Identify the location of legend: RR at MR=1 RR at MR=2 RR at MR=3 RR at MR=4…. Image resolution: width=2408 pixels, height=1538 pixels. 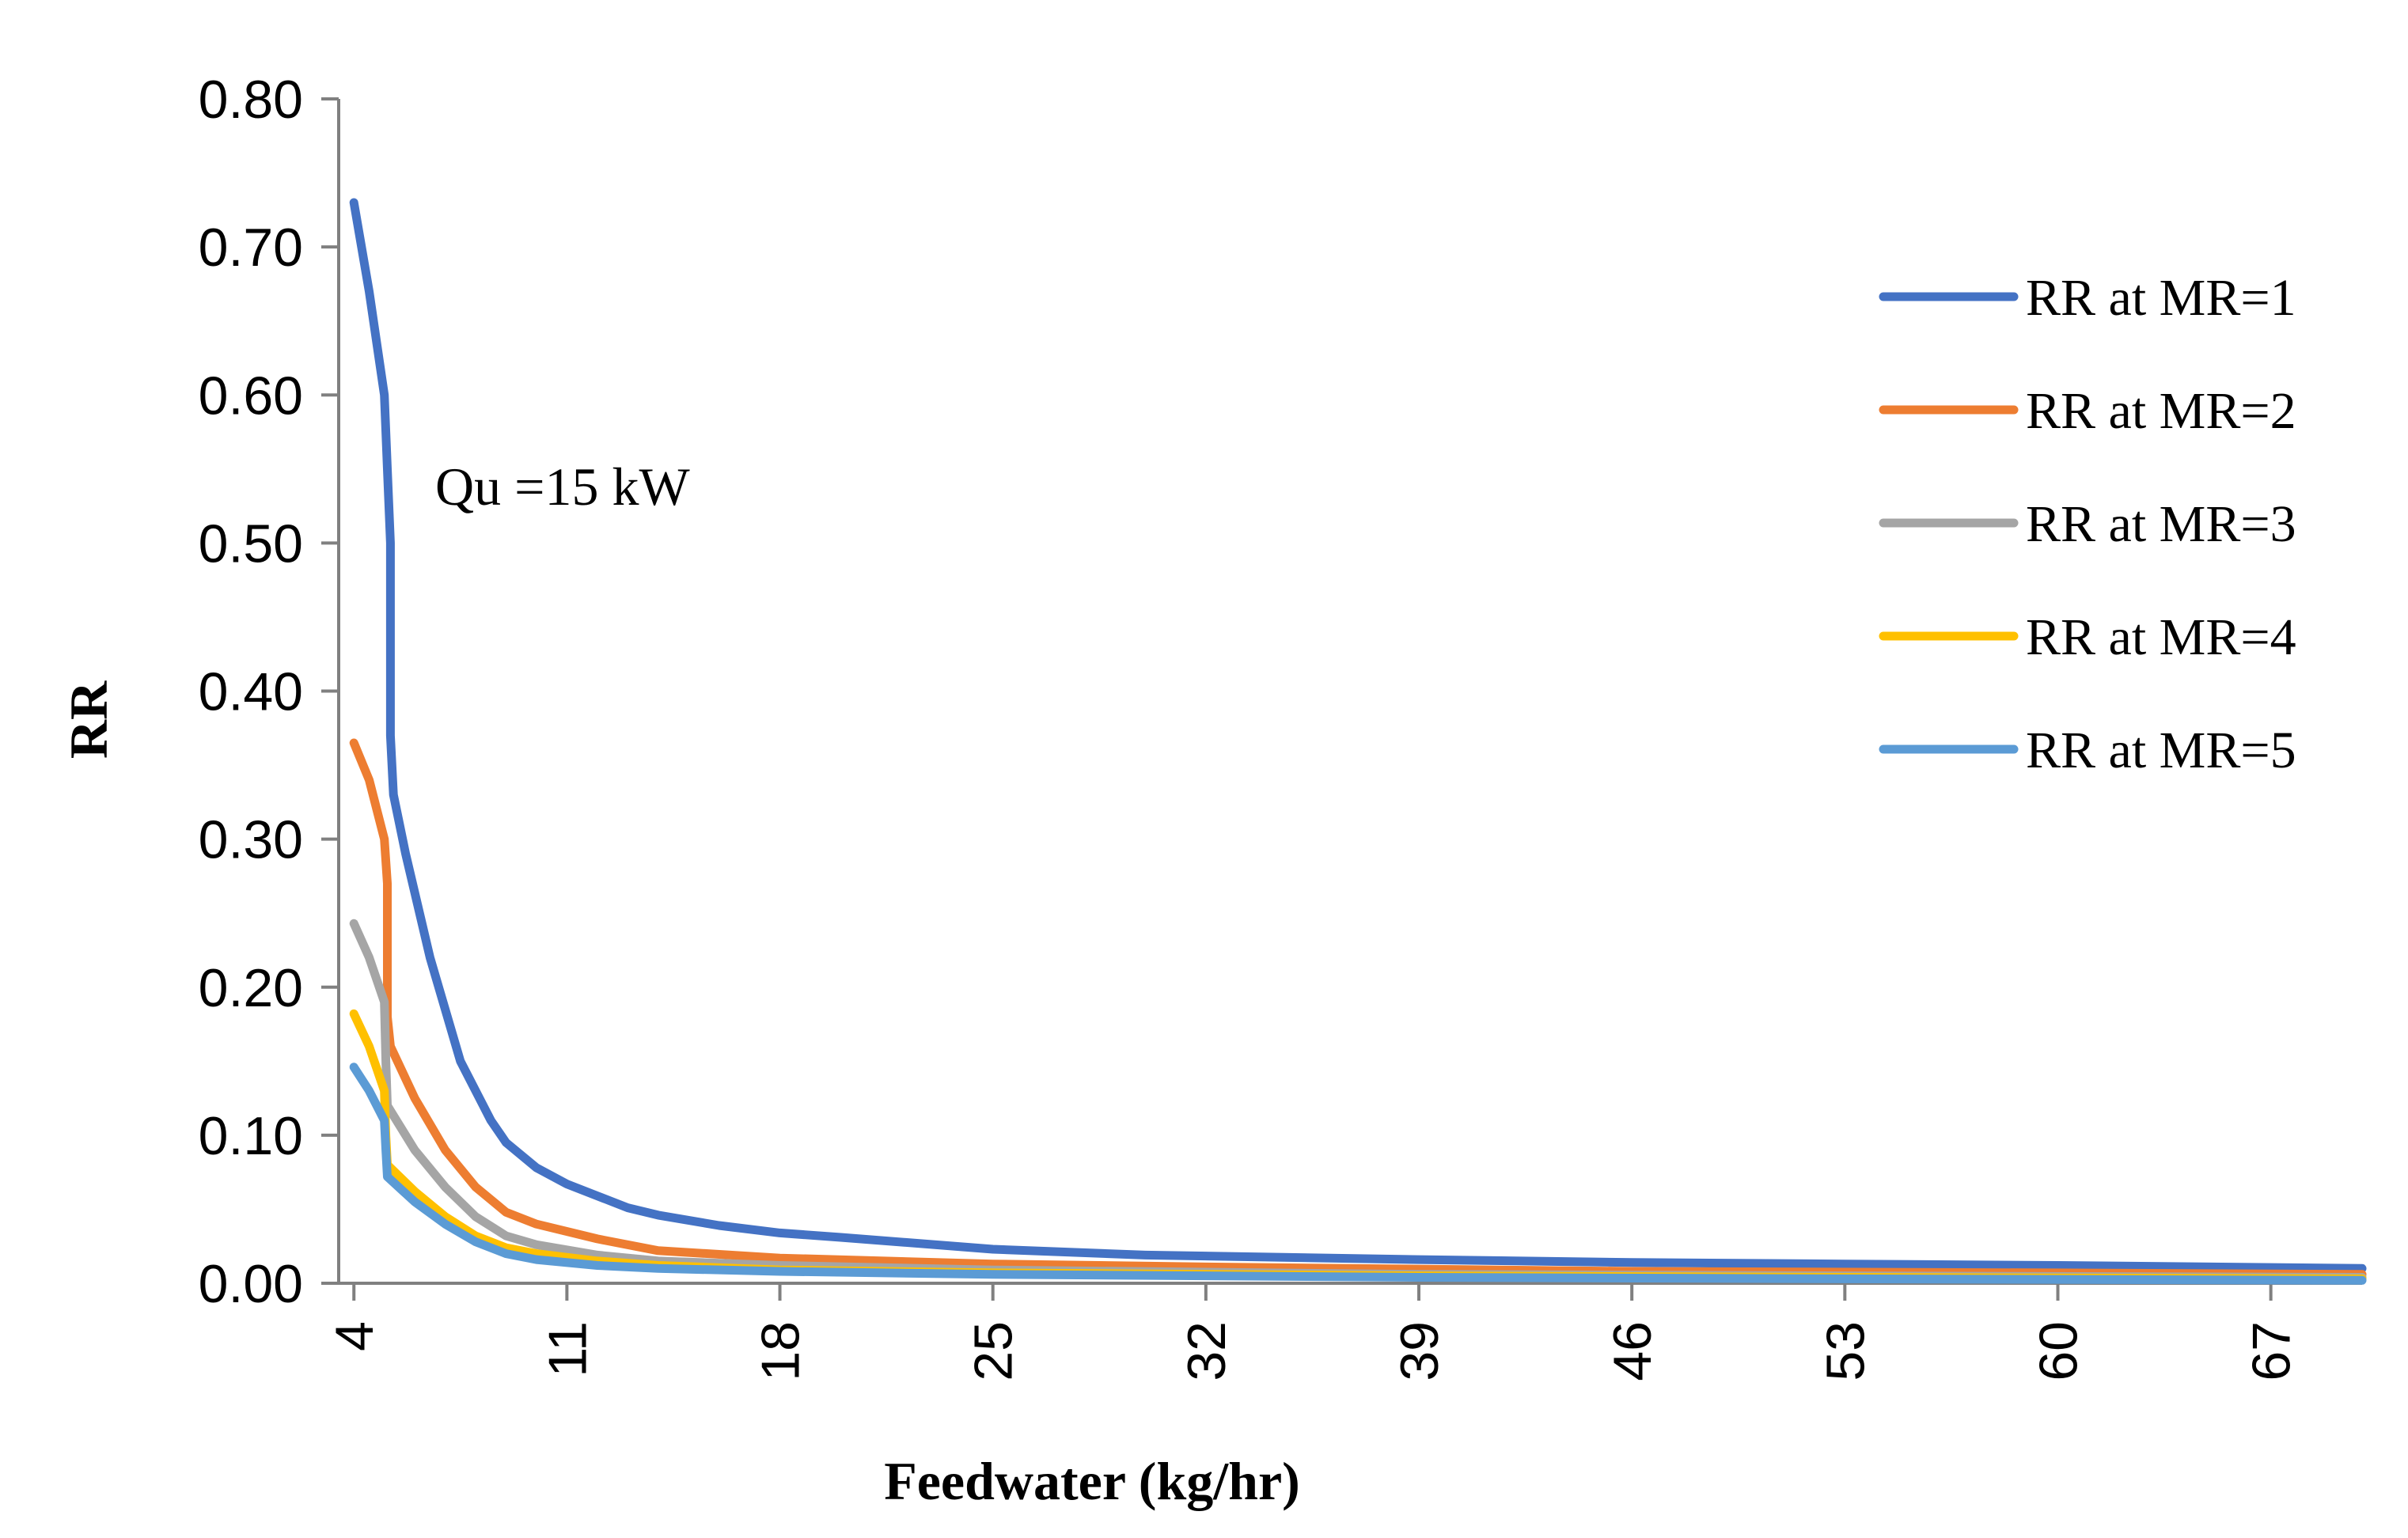
(2087, 524).